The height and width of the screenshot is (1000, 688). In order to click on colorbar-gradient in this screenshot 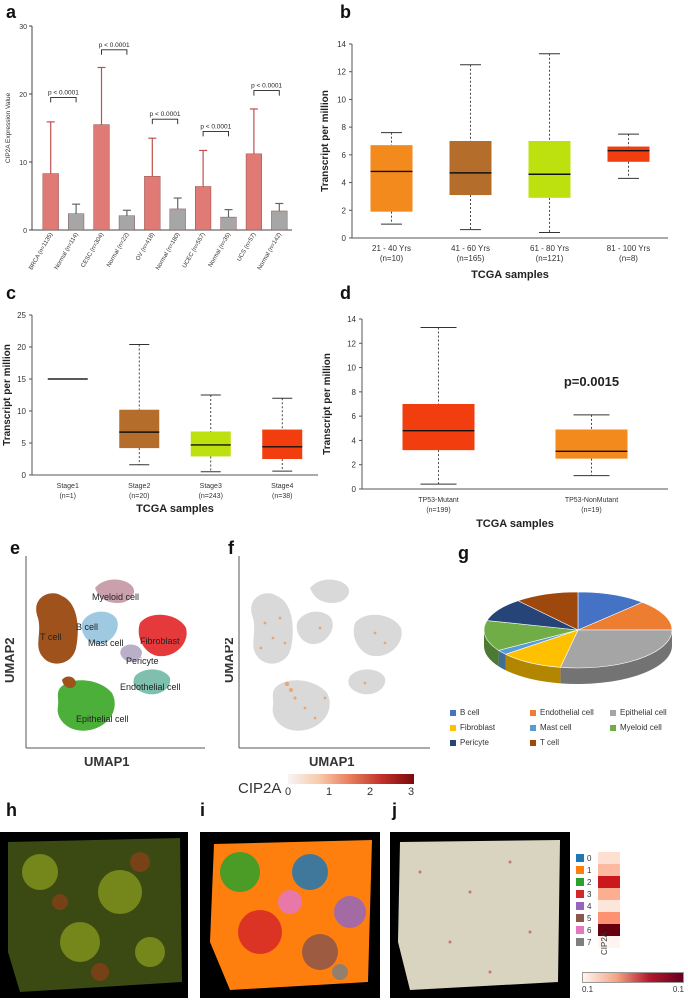, I will do `click(351, 779)`.